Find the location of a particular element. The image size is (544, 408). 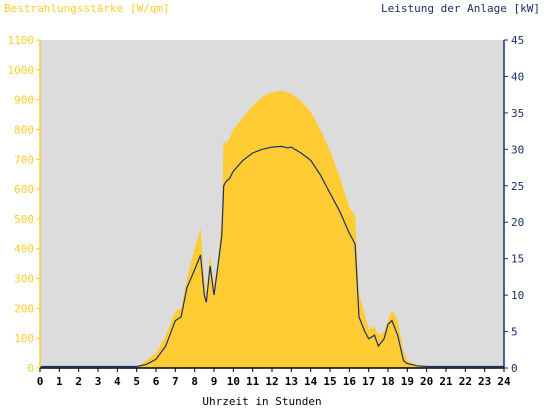

x-tick-label: 4 is located at coordinates (117, 381).